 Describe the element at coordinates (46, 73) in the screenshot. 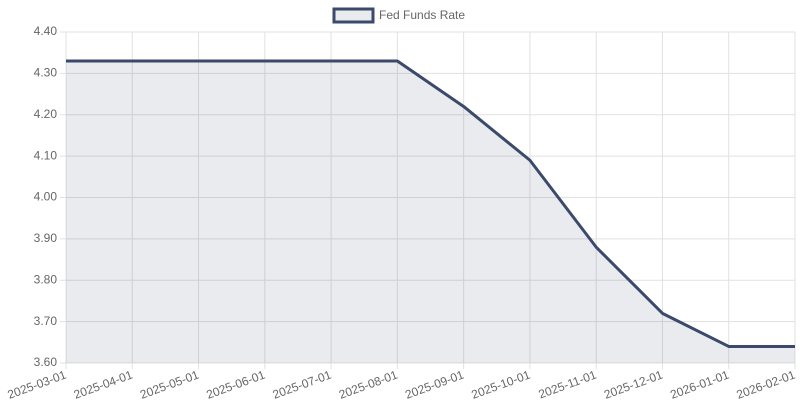

I see `y-tick-label: 4.30` at that location.